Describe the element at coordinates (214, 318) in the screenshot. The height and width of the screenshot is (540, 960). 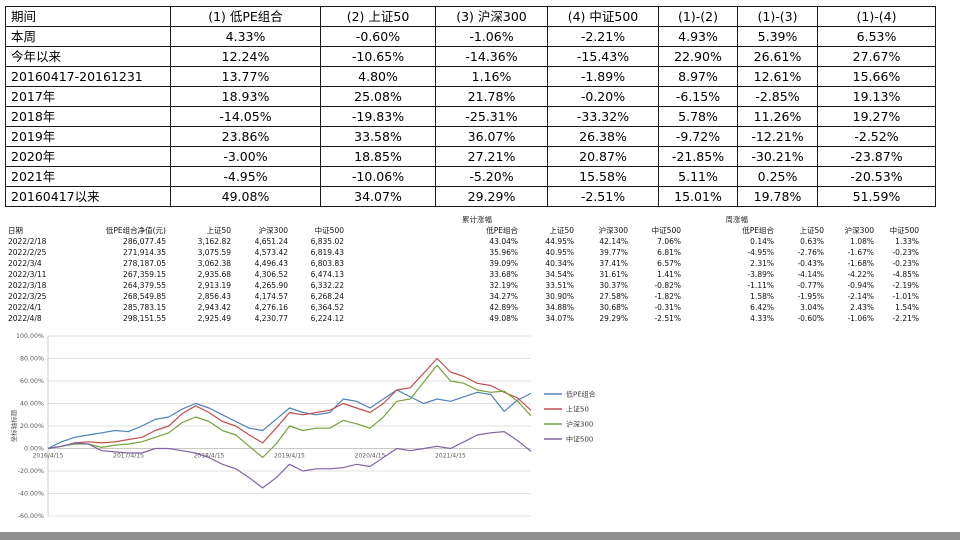
I see `detail-cell: 2,925.49` at that location.